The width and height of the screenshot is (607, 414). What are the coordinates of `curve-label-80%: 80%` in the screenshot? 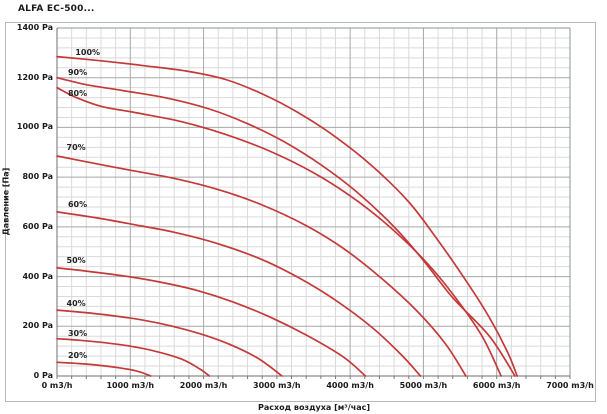 It's located at (77, 93).